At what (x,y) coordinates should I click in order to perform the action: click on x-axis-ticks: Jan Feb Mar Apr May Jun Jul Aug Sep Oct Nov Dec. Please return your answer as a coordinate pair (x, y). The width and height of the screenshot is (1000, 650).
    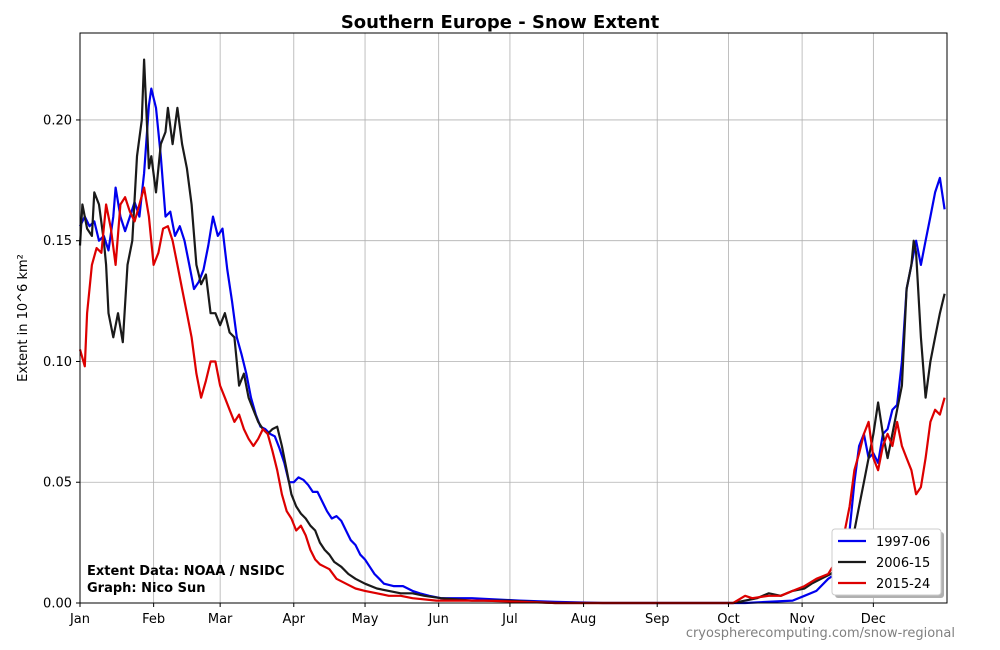
    Looking at the image, I should click on (477, 615).